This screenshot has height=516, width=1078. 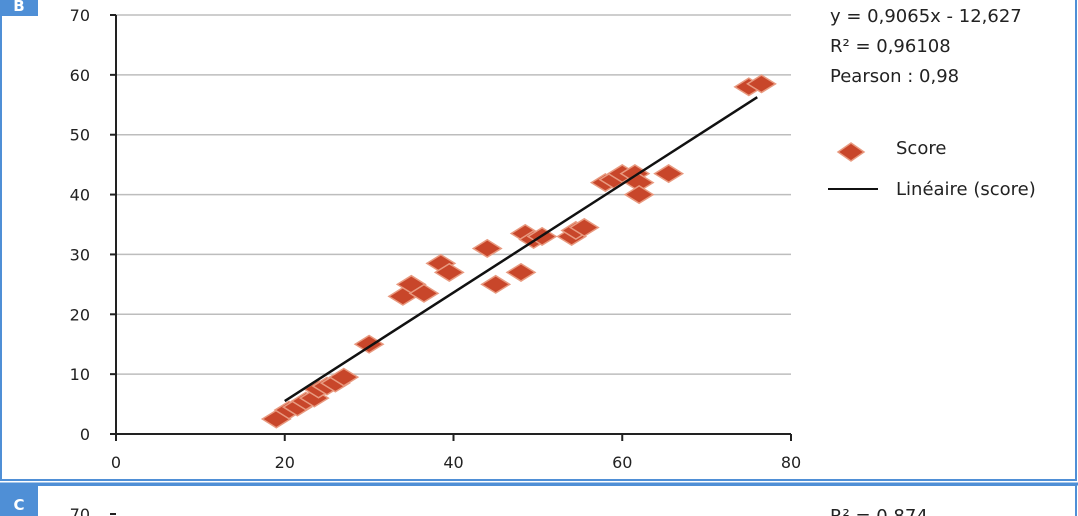 What do you see at coordinates (116, 462) in the screenshot?
I see `x-tick-label-0: 0` at bounding box center [116, 462].